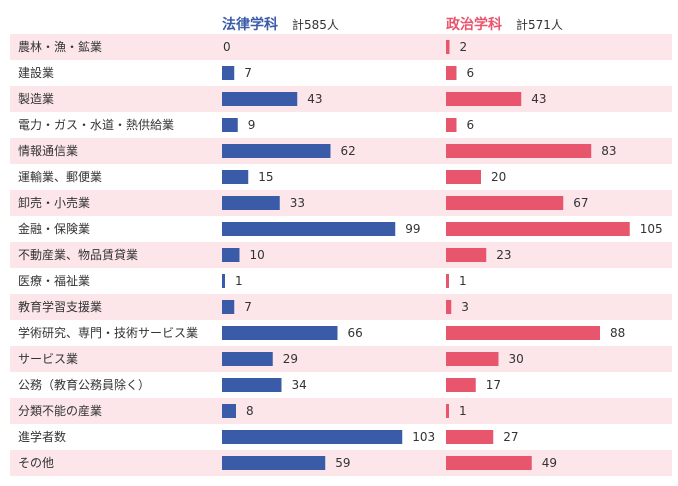 The image size is (678, 486). What do you see at coordinates (250, 24) in the screenshot?
I see `series-title-law: 法律学科` at bounding box center [250, 24].